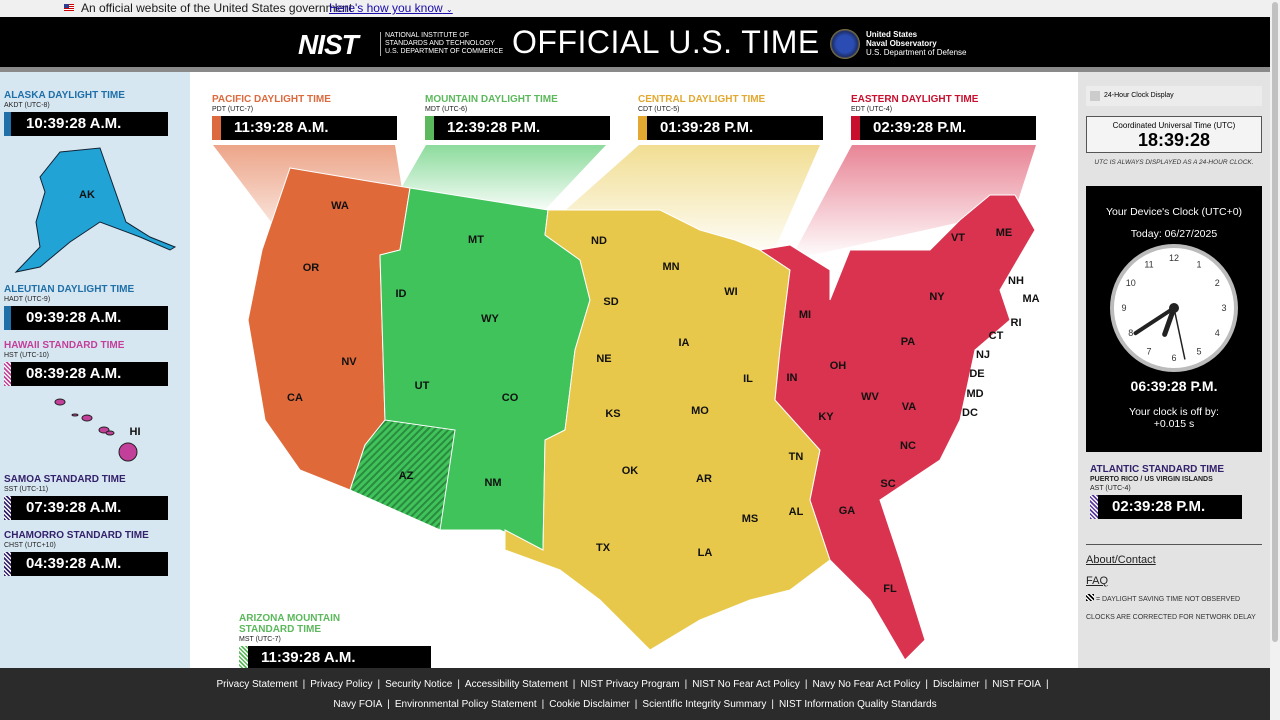 The width and height of the screenshot is (1280, 720). Describe the element at coordinates (1198, 265) in the screenshot. I see `clock-number: 1` at that location.